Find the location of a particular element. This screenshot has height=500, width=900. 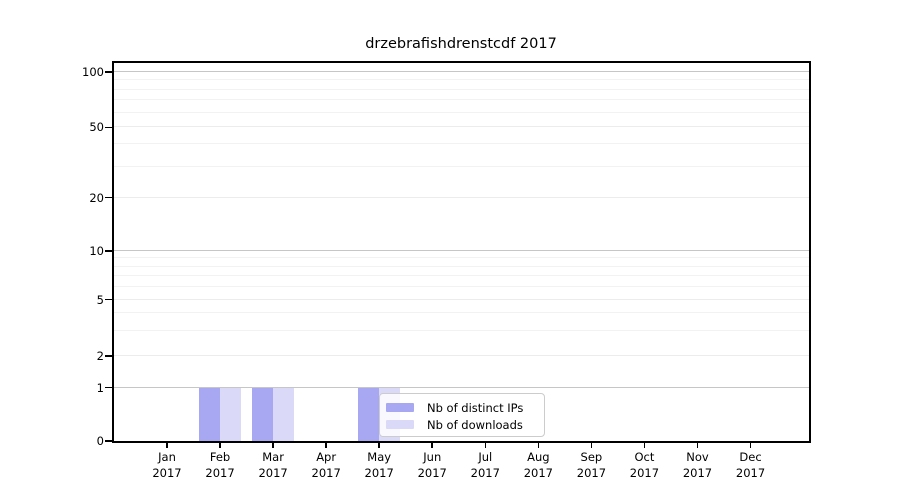

y-tick-label-0: 0 is located at coordinates (100, 441).